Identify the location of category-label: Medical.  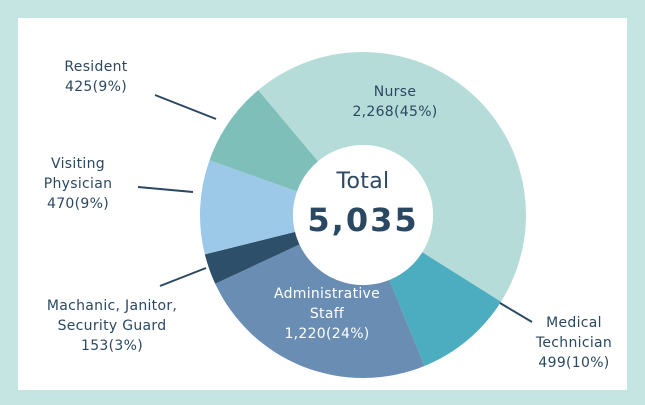
(574, 323).